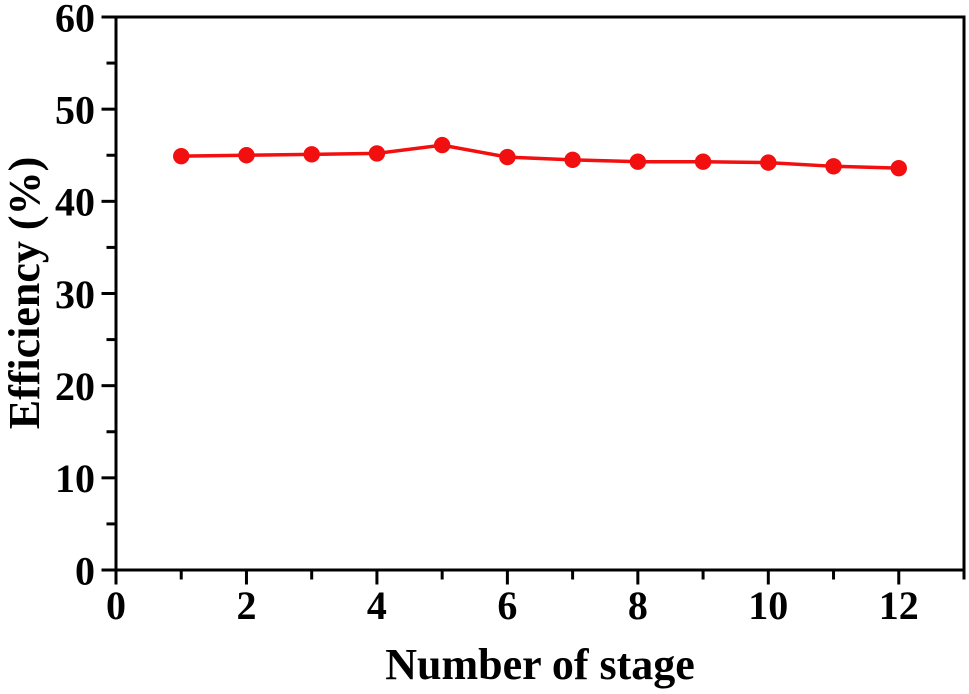 The width and height of the screenshot is (969, 694). Describe the element at coordinates (75, 202) in the screenshot. I see `y-tick-label: 40` at that location.